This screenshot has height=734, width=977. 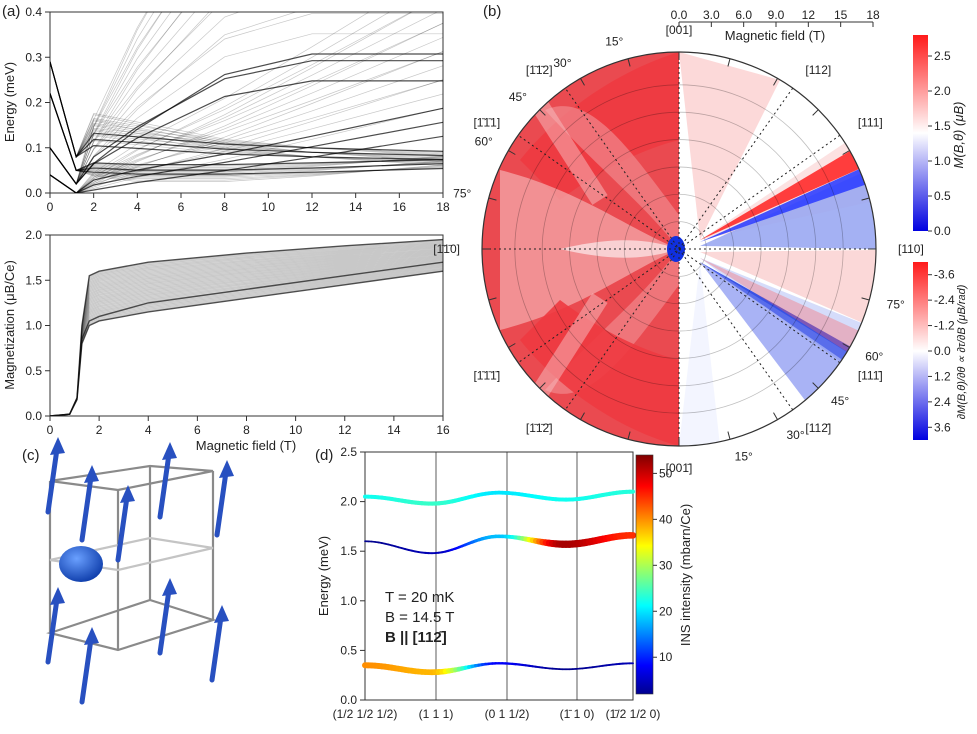 I want to click on x-tick-label: 2, so click(x=99, y=430).